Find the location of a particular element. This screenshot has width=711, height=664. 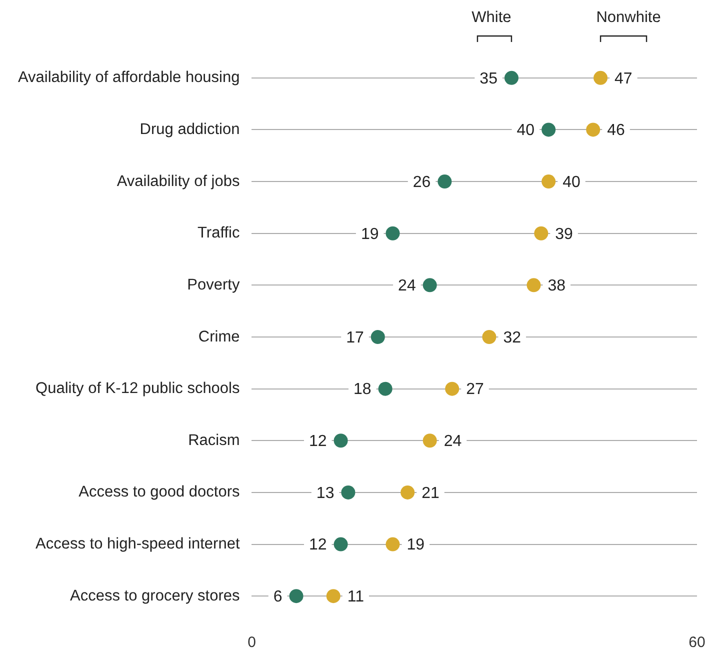

data-label: 6 is located at coordinates (277, 597).